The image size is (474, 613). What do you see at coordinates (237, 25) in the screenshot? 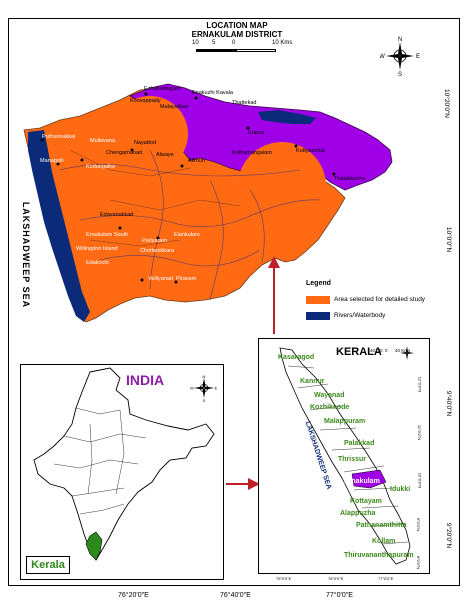
I see `map-title: LOCATION MAP` at bounding box center [237, 25].